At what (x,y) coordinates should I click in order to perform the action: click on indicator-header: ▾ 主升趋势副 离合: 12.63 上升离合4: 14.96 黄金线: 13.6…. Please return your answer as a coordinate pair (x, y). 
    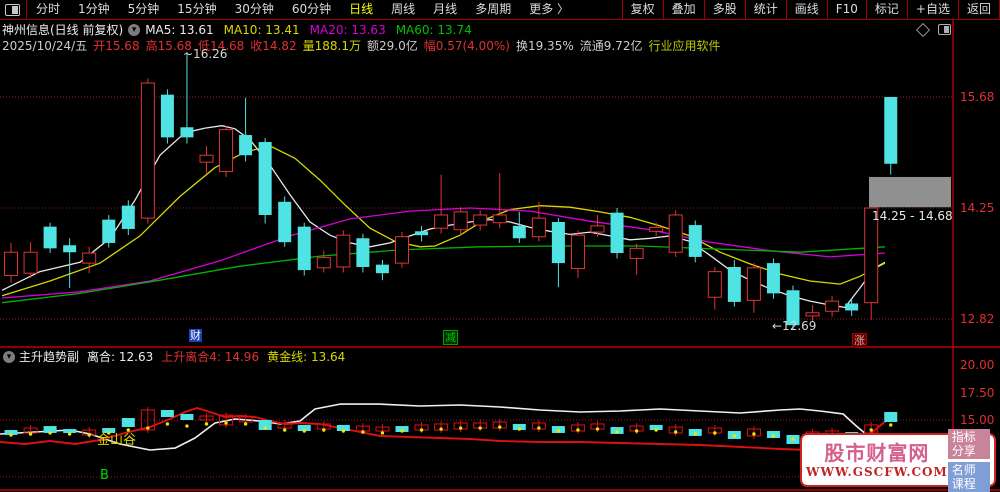
    Looking at the image, I should click on (178, 356).